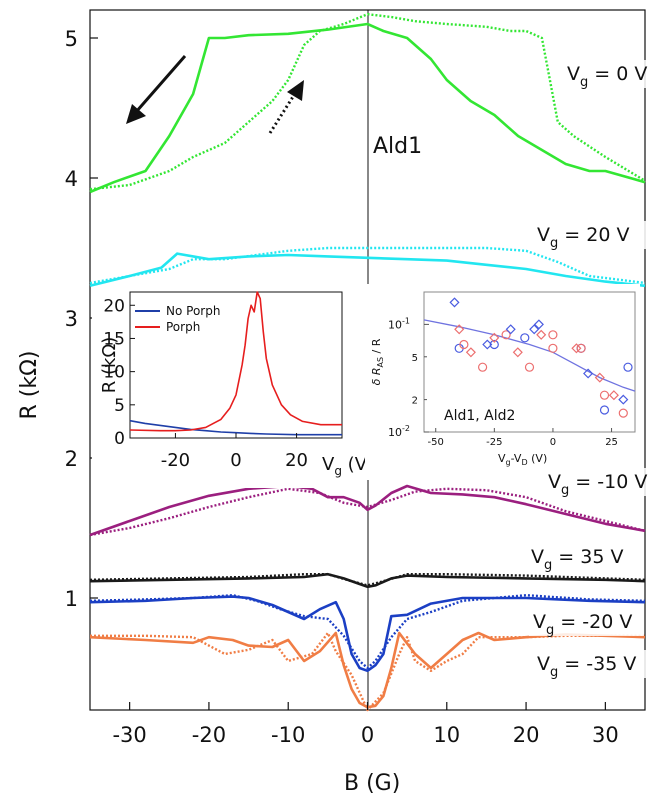  I want to click on curve-label-series-0: Vg = 0 V, so click(607, 76).